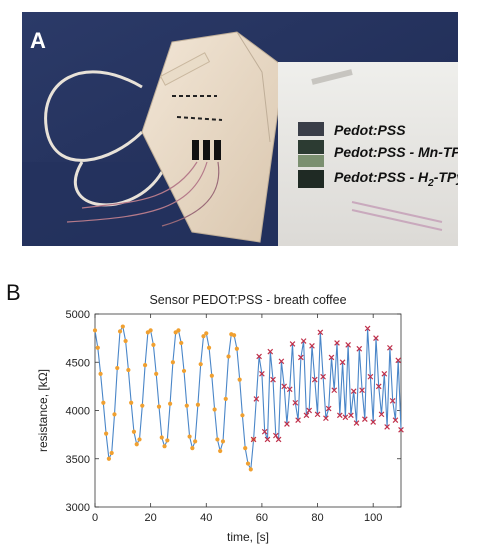 This screenshot has height=555, width=480. Describe the element at coordinates (13, 292) in the screenshot. I see `panel-b-label: B` at that location.